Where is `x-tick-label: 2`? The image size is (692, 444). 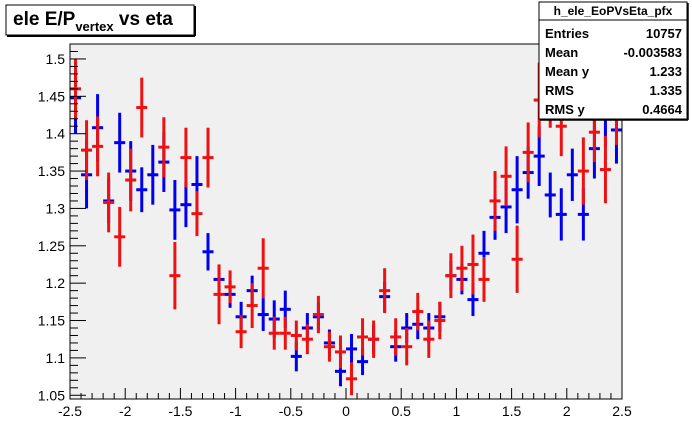
x-tick-label: 2 is located at coordinates (567, 411).